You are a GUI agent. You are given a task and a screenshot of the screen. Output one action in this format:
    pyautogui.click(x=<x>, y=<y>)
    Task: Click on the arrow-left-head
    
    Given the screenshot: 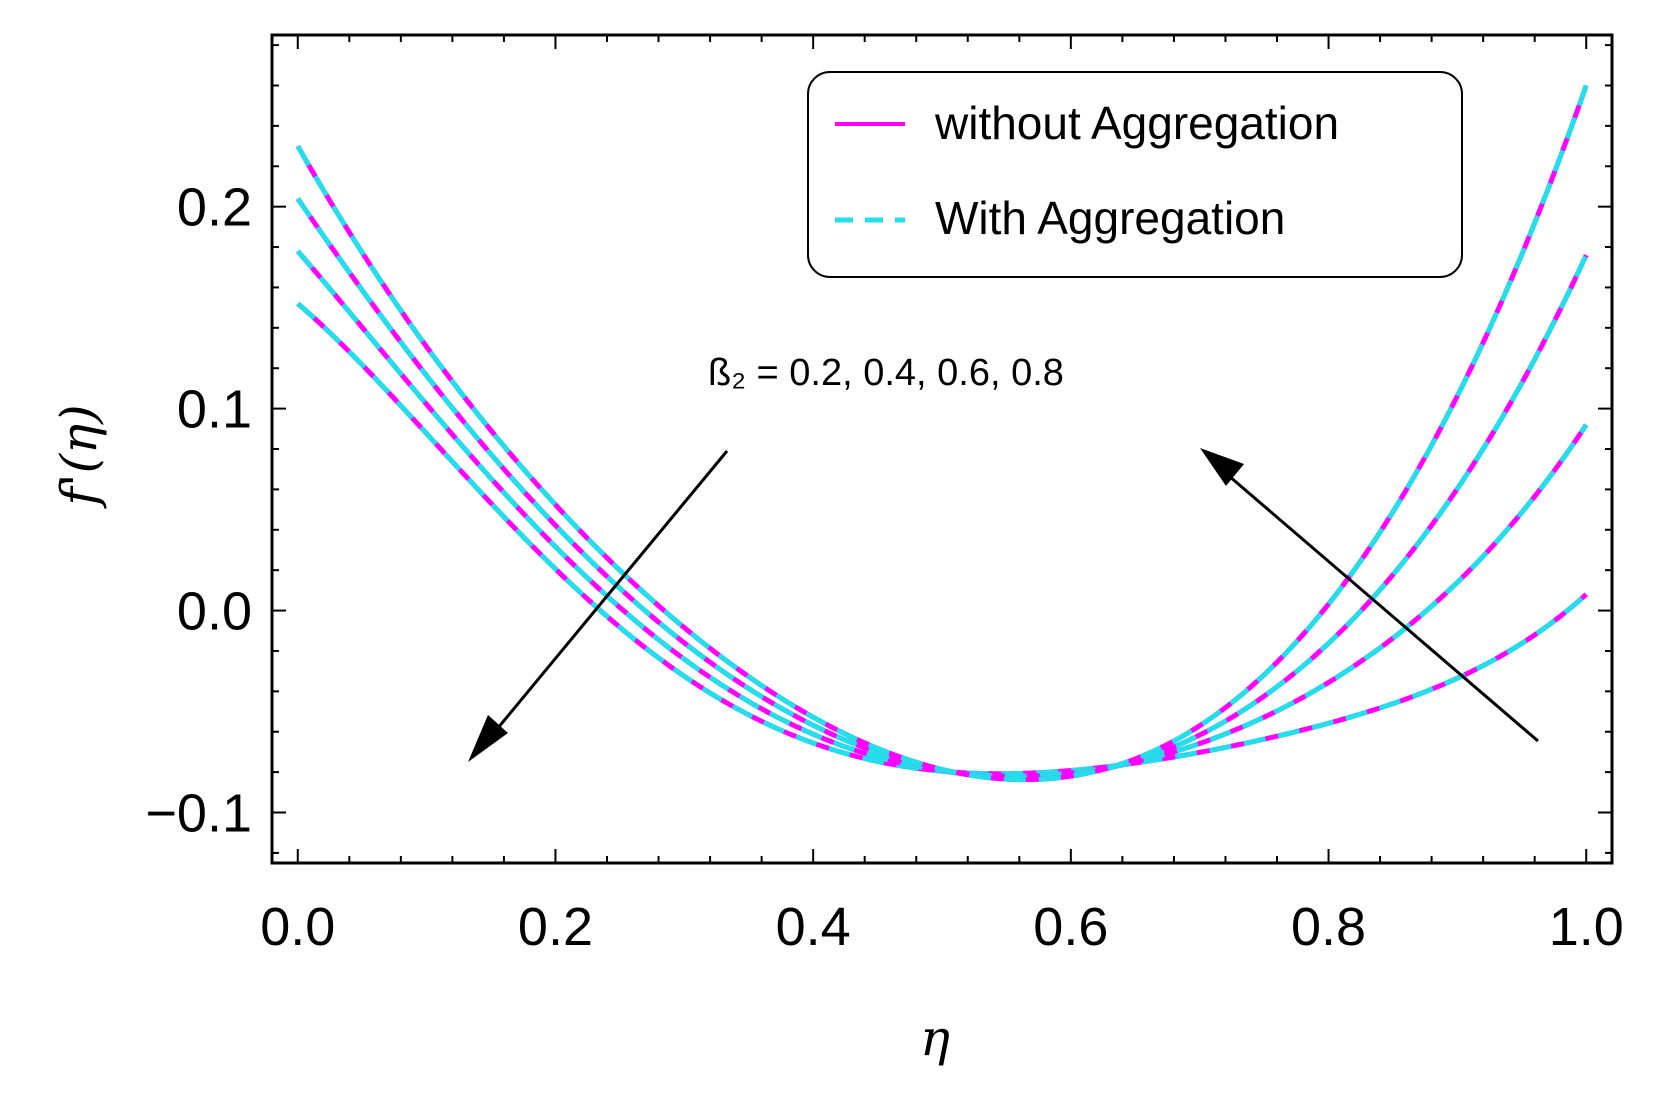 What is the action you would take?
    pyautogui.click(x=488, y=738)
    